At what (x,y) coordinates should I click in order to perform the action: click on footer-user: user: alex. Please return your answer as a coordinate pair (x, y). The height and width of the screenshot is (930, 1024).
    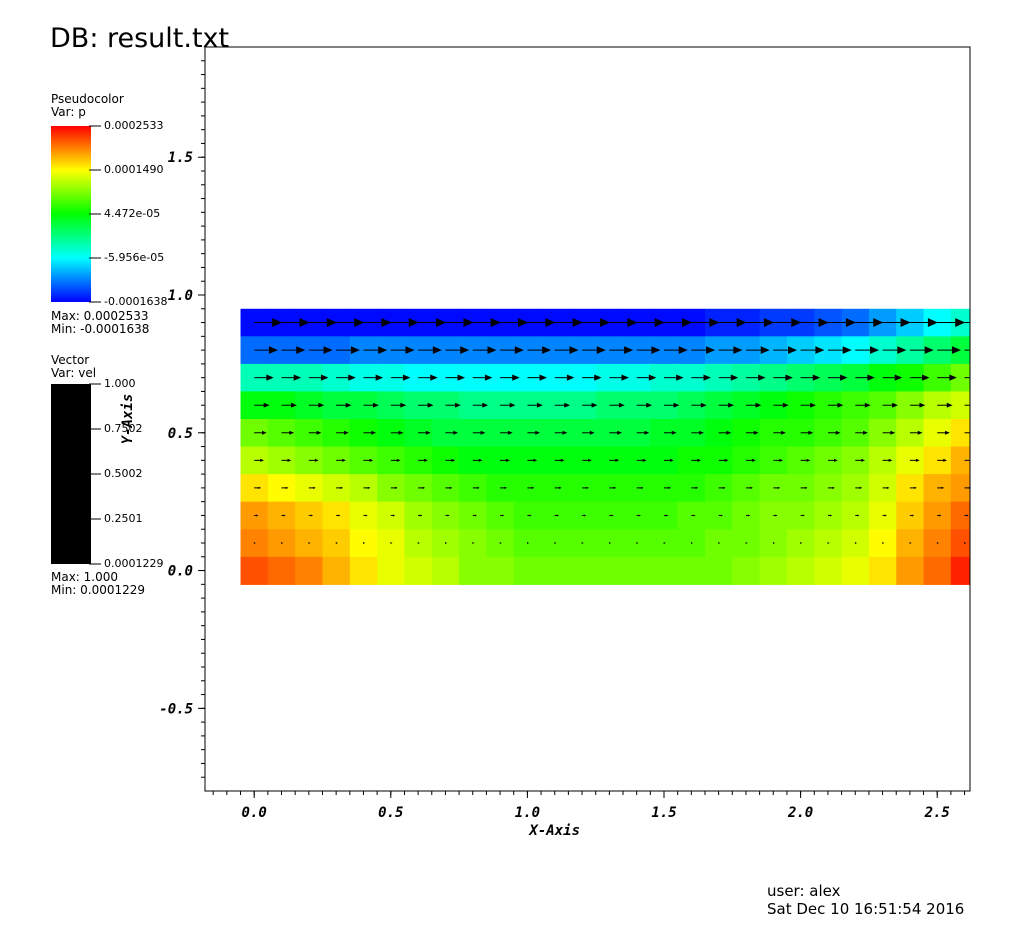
    Looking at the image, I should click on (804, 891).